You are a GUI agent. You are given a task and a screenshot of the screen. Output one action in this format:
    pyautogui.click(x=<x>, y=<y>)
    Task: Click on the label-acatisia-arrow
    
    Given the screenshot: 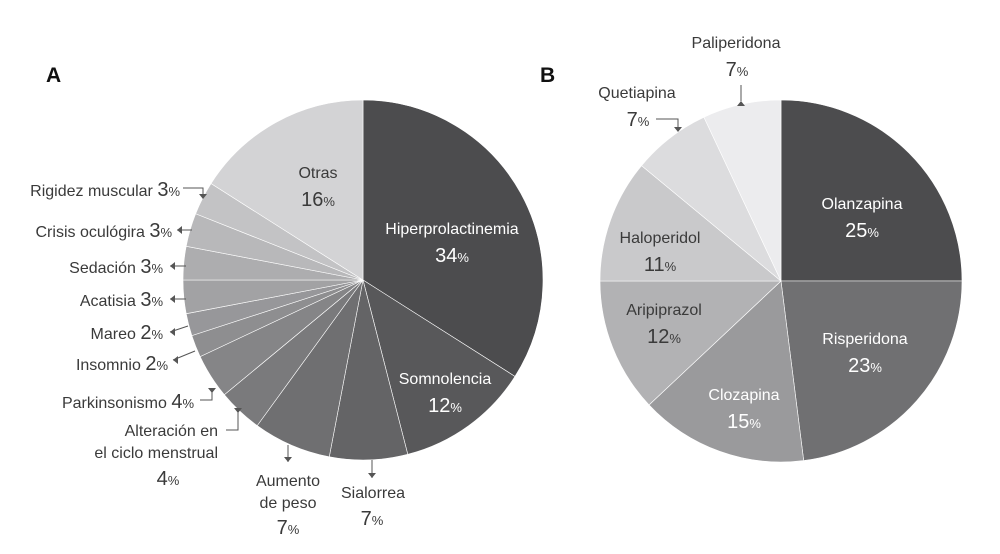 What is the action you would take?
    pyautogui.click(x=172, y=299)
    